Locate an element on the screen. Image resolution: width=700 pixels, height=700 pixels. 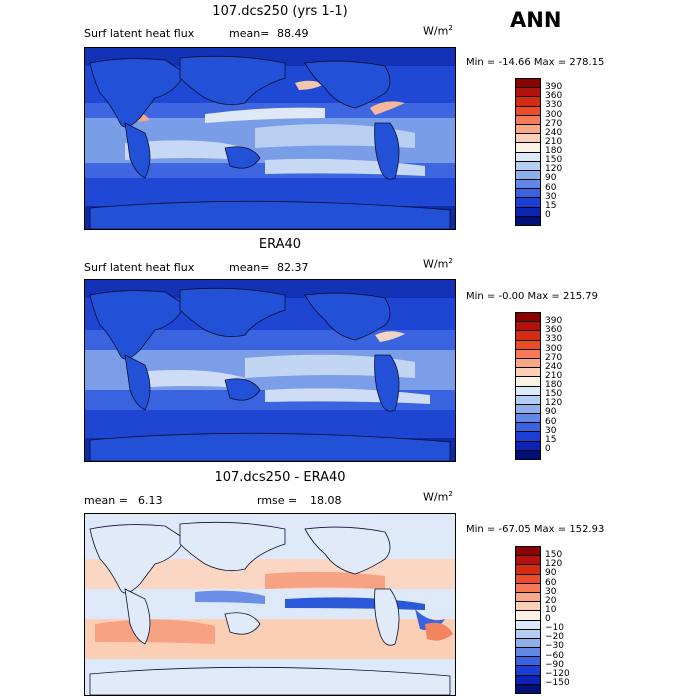
panel-3-min-value: -67.05 is located at coordinates (514, 529).